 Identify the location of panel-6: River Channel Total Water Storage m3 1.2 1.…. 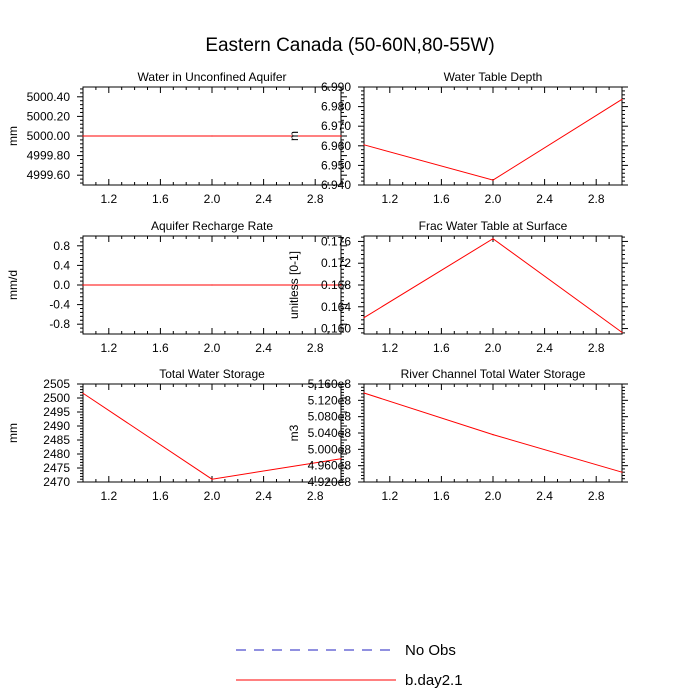
(457, 435).